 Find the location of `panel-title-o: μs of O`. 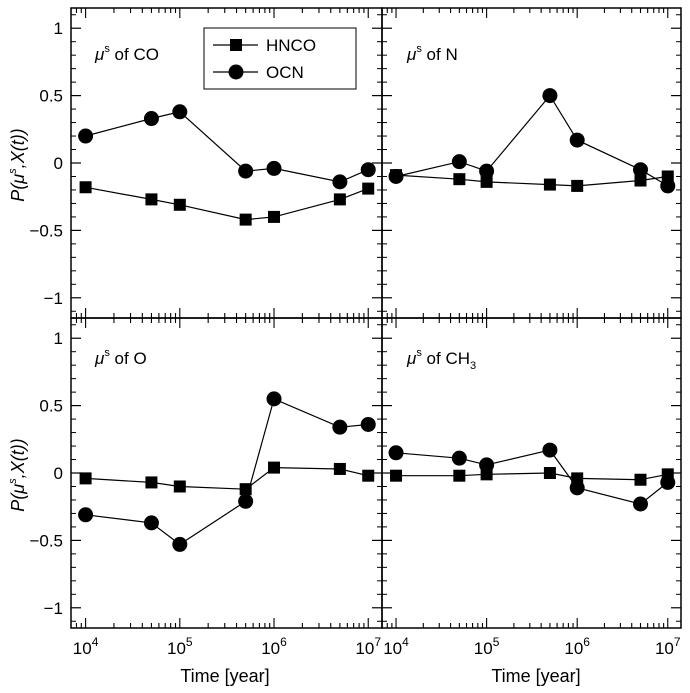

panel-title-o: μs of O is located at coordinates (120, 357).